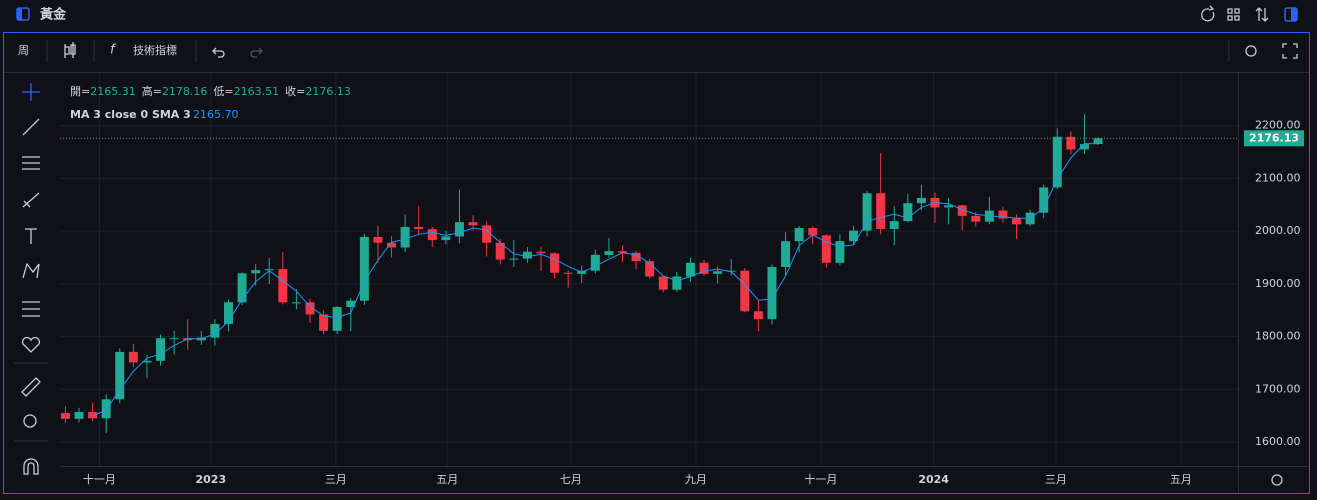  What do you see at coordinates (1278, 283) in the screenshot?
I see `y-tick-label: 1900.00` at bounding box center [1278, 283].